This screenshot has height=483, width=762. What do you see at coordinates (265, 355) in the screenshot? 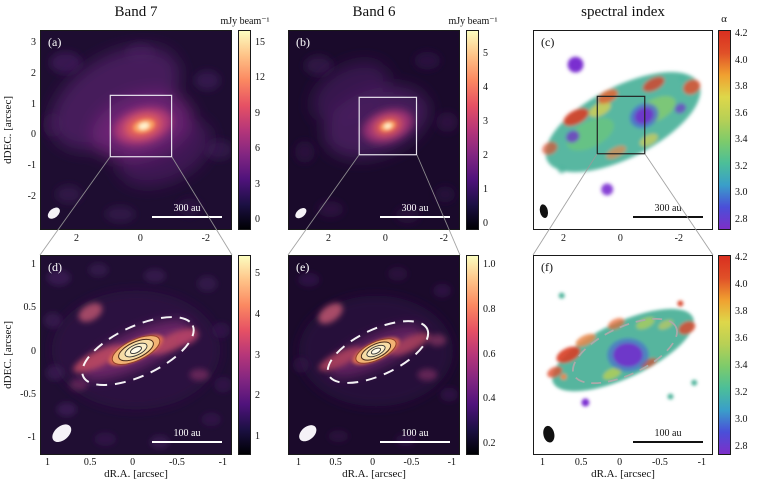
I see `panel-d-cbar-ticks: 5 4 3 2 1` at bounding box center [265, 355].